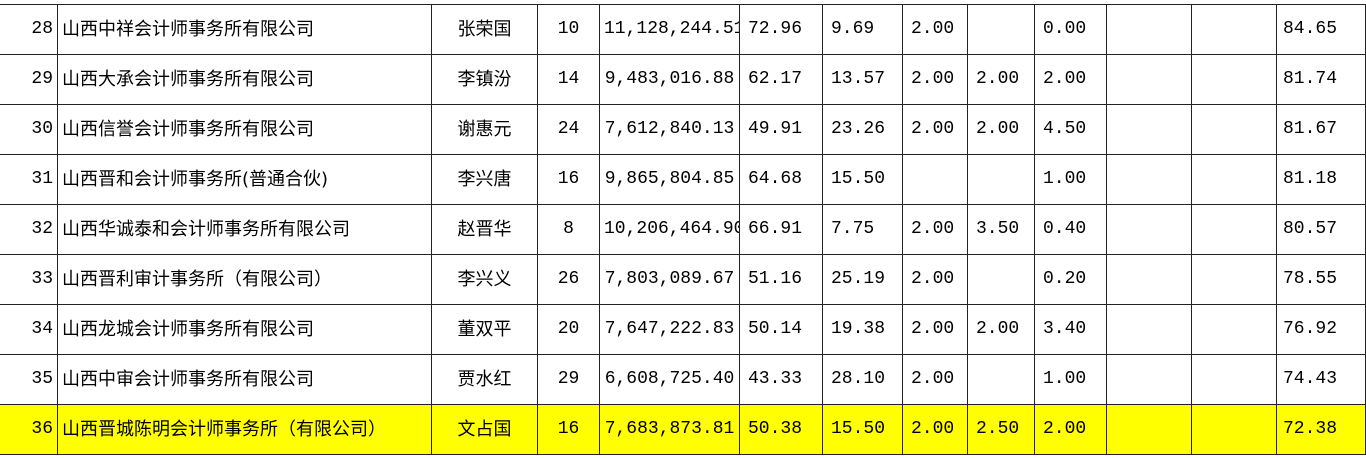 Image resolution: width=1366 pixels, height=458 pixels. What do you see at coordinates (1321, 429) in the screenshot?
I see `total-score: 72.38` at bounding box center [1321, 429].